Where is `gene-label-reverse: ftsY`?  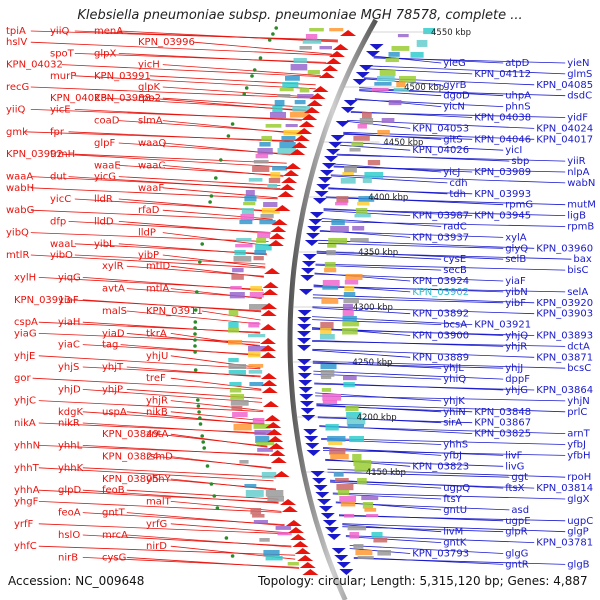
gene-label-reverse: ftsY is located at coordinates (452, 499).